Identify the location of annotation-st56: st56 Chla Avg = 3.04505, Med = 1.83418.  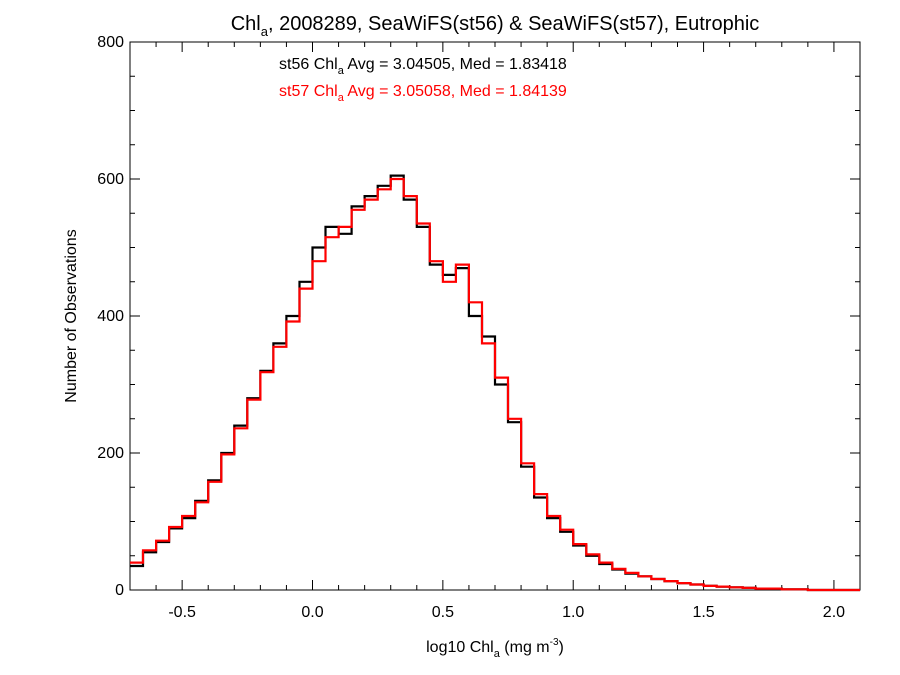
(423, 66).